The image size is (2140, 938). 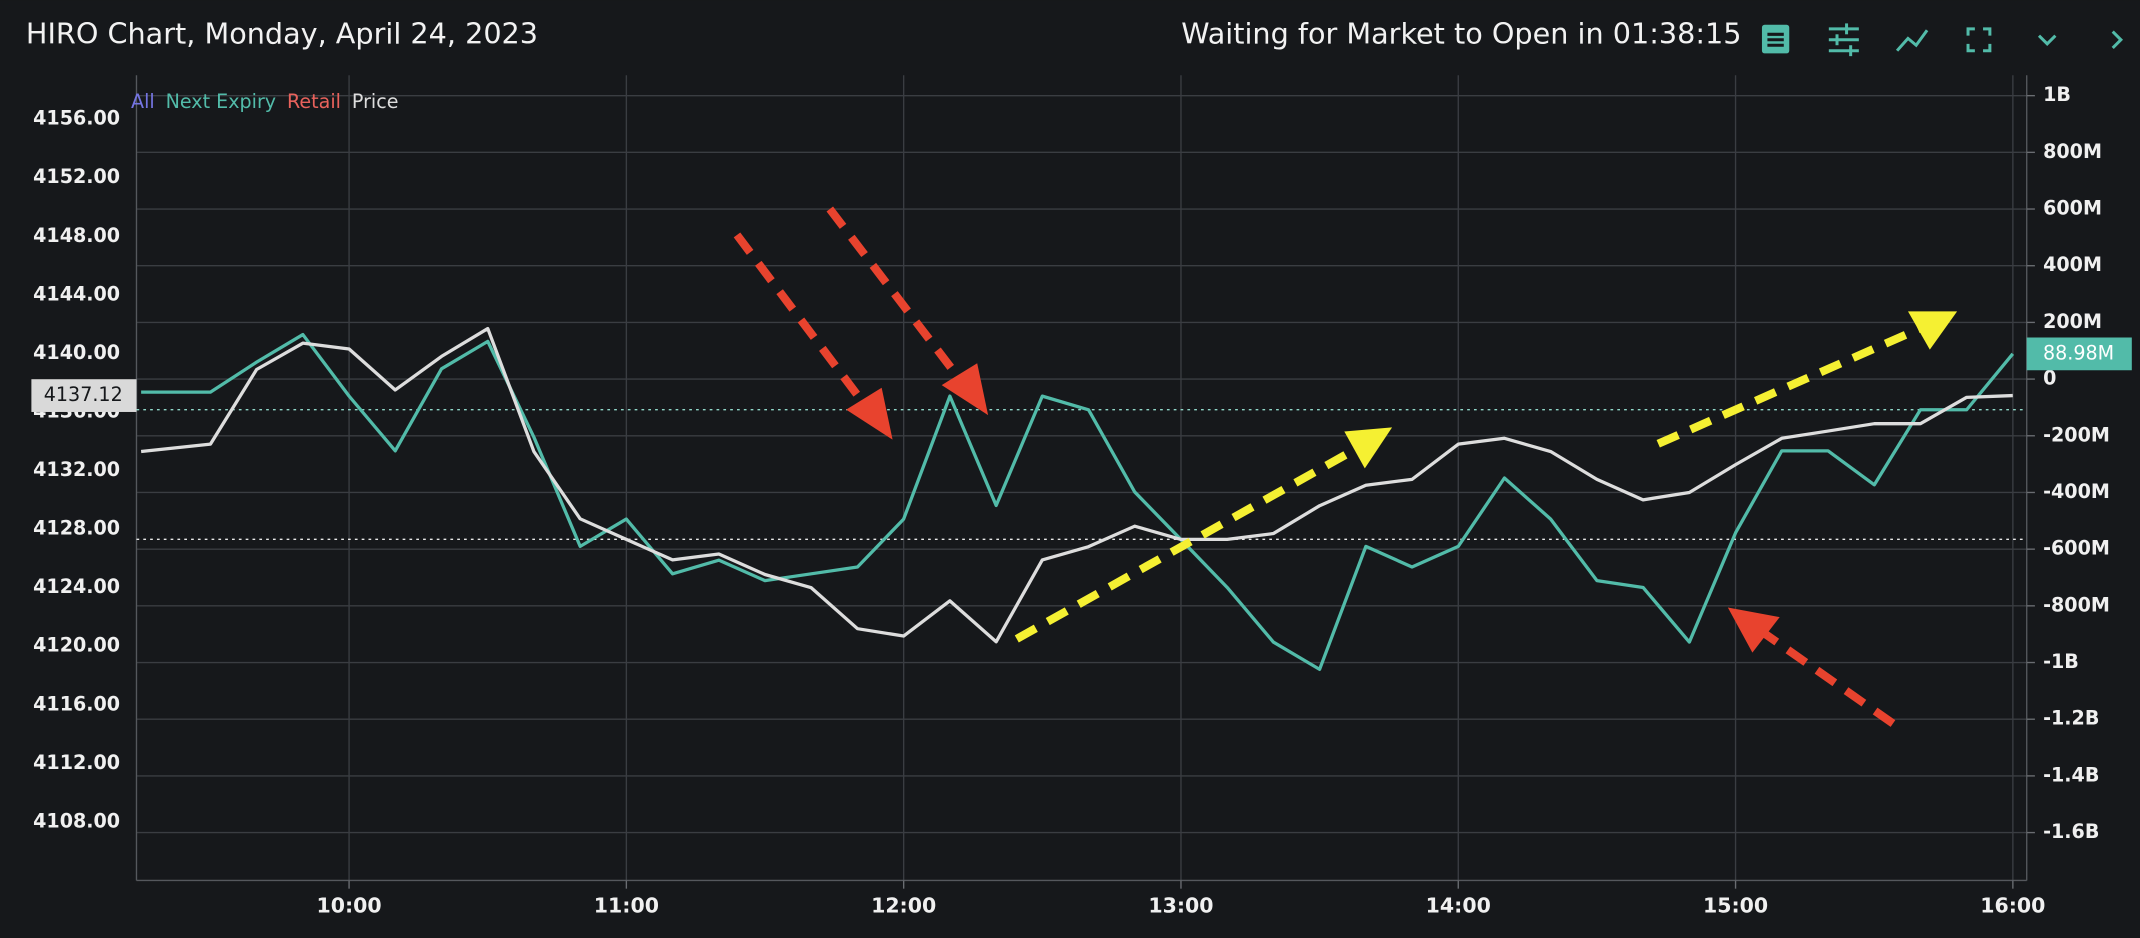 What do you see at coordinates (76, 235) in the screenshot?
I see `y-tick-label: 4148.00` at bounding box center [76, 235].